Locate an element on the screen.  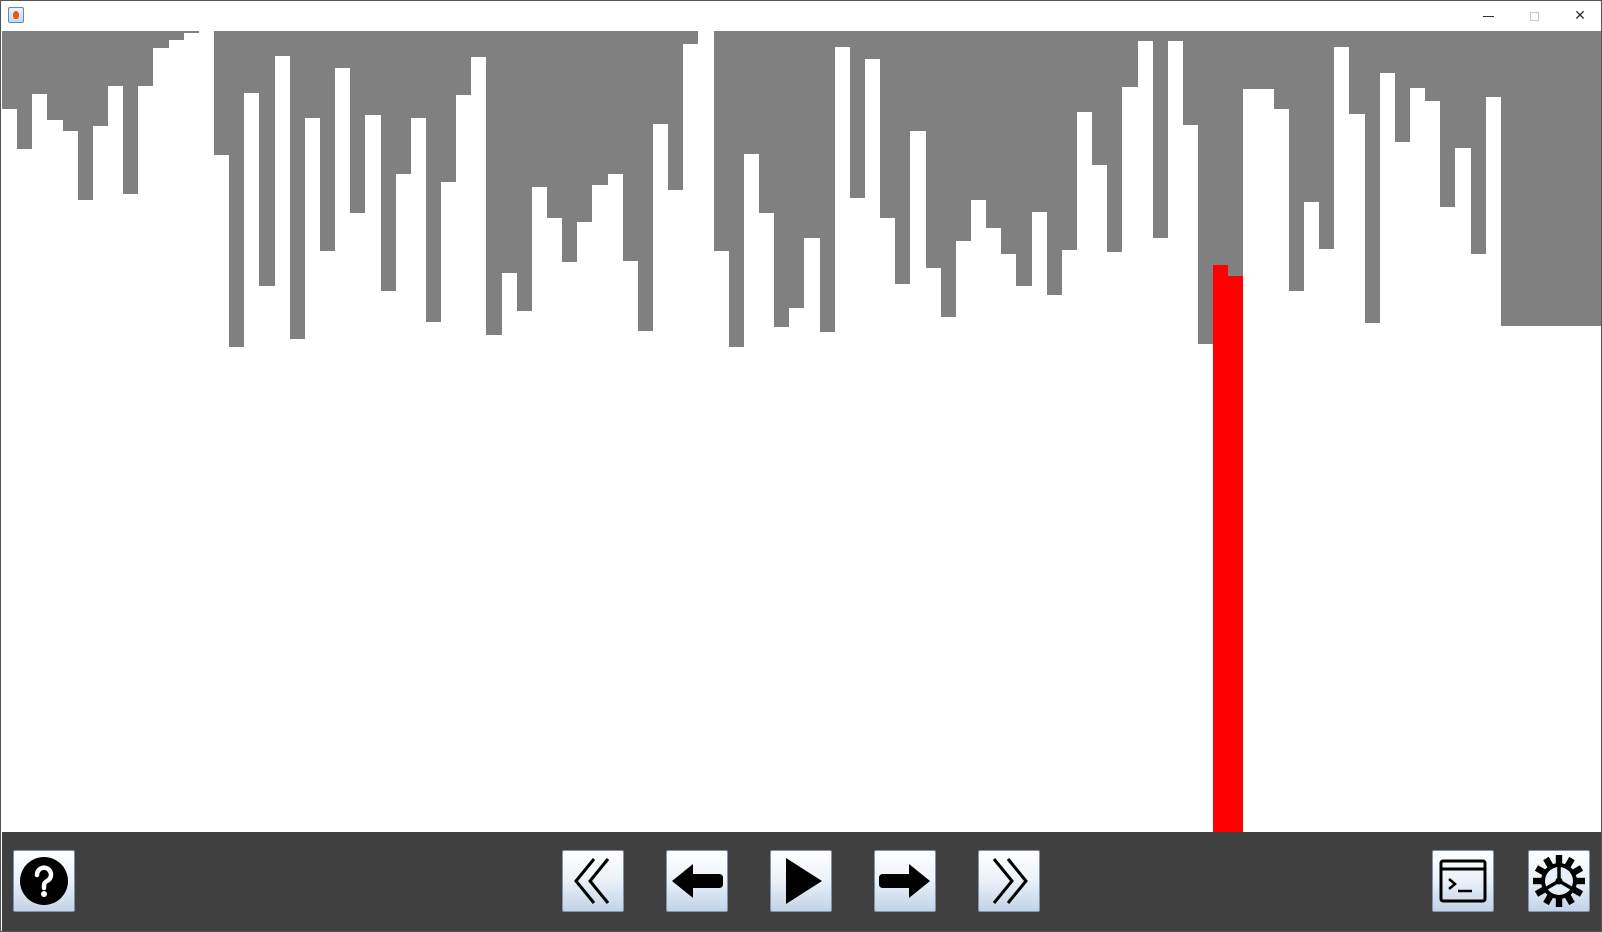
play-icon is located at coordinates (804, 881).